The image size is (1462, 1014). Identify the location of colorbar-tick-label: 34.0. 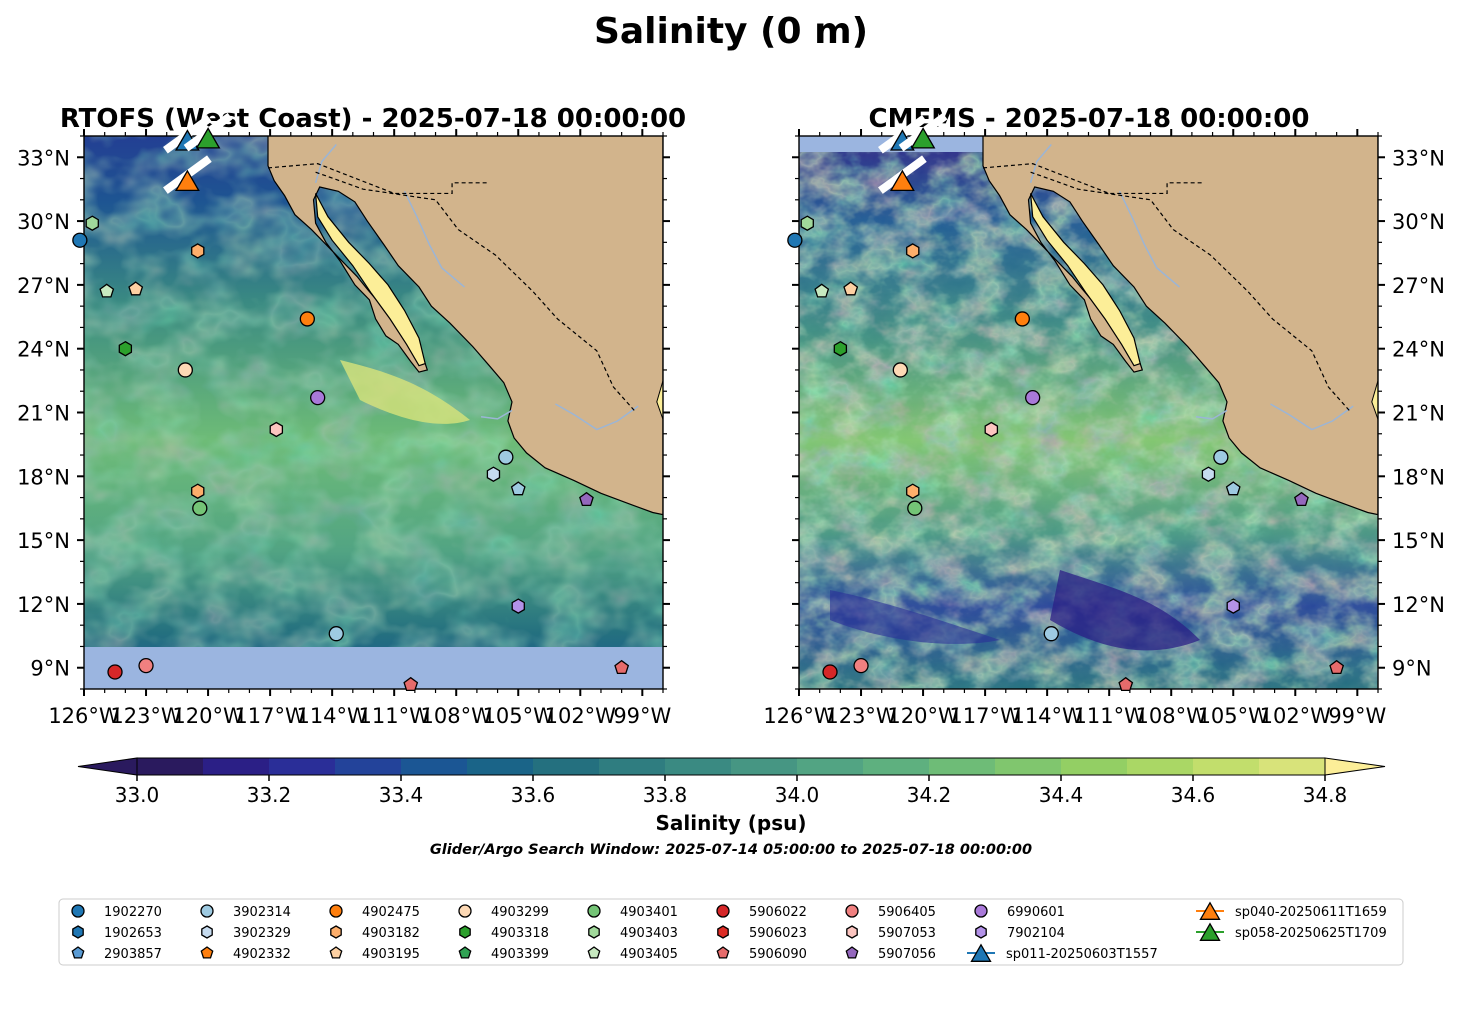
(797, 795).